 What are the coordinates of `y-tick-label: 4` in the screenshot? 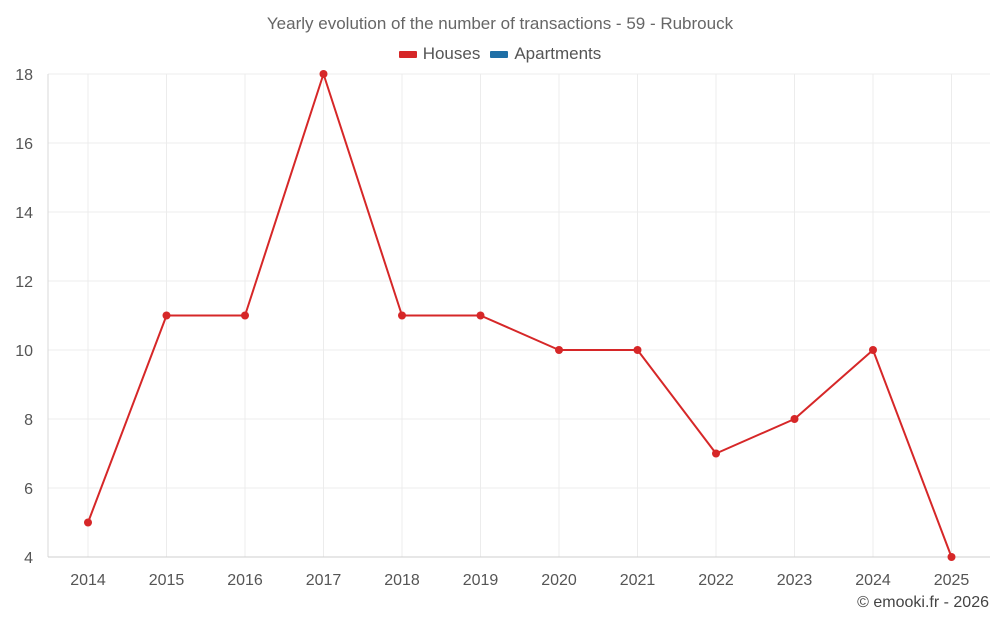 It's located at (28, 558).